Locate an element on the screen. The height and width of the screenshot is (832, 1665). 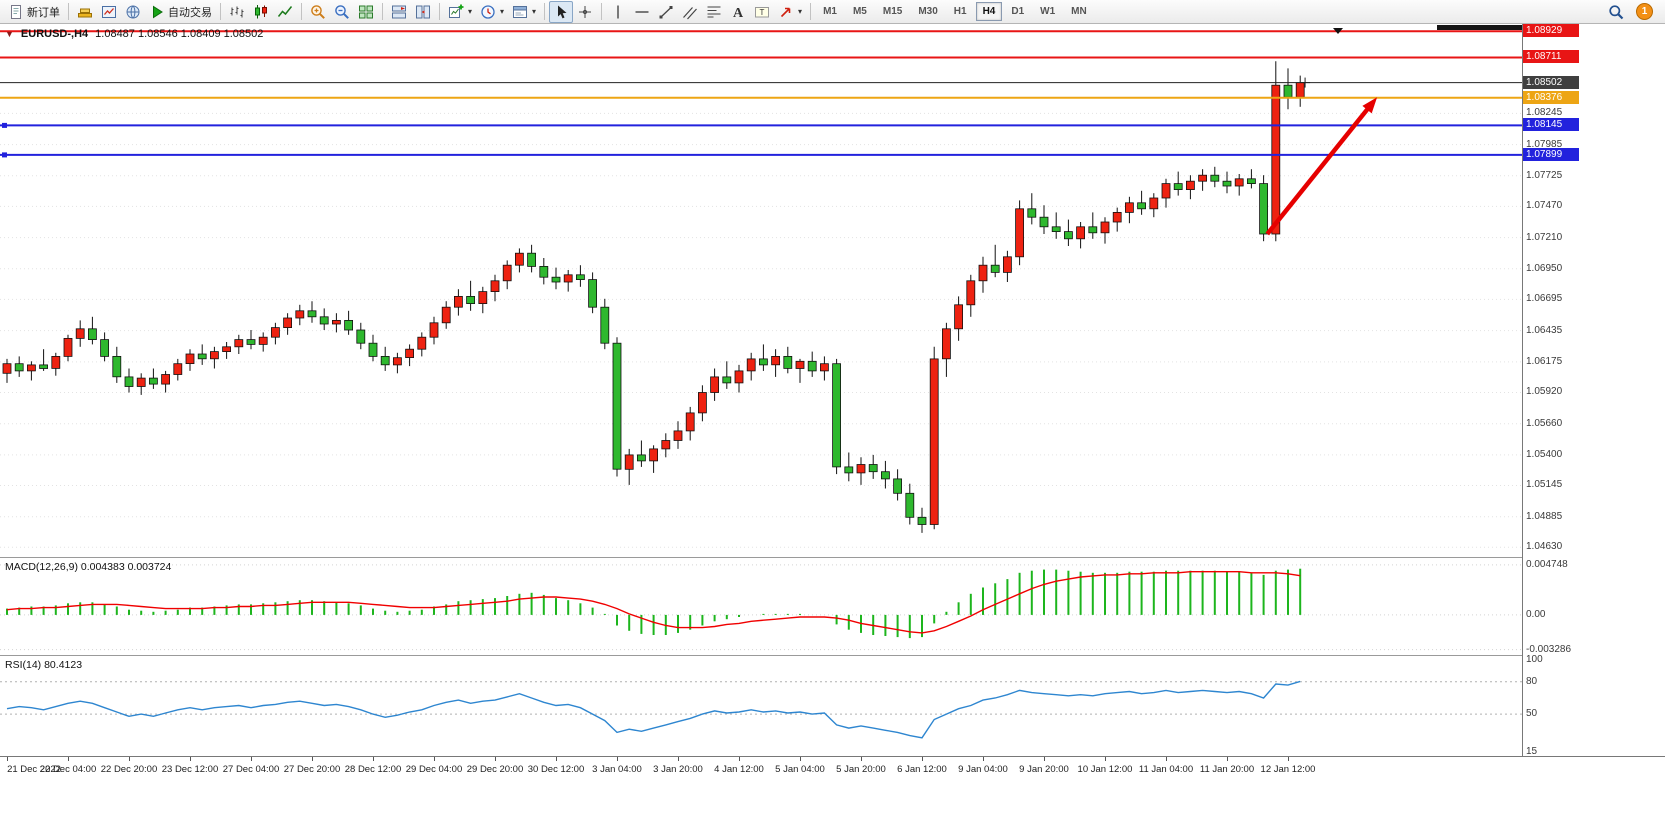
caret-down-icon: ▾ is located at coordinates (800, 11).